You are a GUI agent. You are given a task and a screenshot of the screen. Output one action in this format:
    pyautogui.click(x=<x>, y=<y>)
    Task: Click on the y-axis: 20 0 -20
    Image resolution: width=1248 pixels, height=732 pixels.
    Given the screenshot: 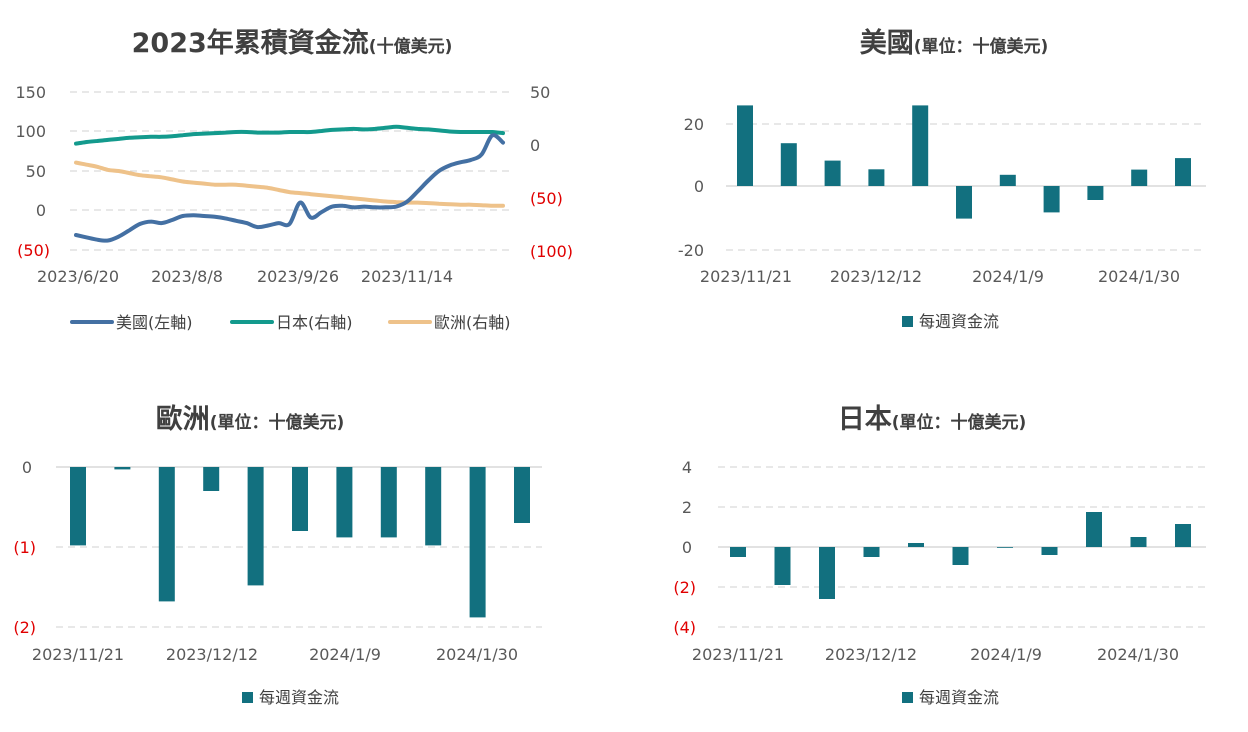 What is the action you would take?
    pyautogui.click(x=691, y=187)
    